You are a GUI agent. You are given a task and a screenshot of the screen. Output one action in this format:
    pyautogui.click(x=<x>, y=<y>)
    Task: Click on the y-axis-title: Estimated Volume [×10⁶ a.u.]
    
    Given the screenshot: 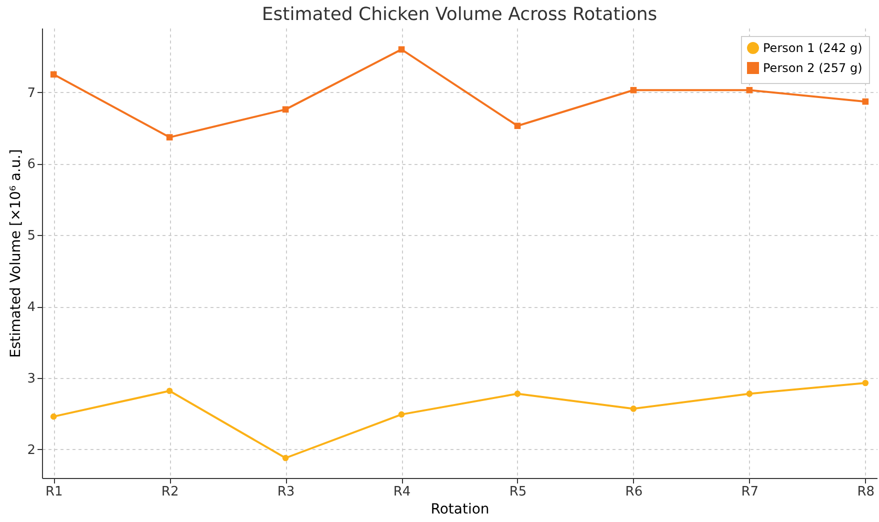 What is the action you would take?
    pyautogui.click(x=16, y=253)
    